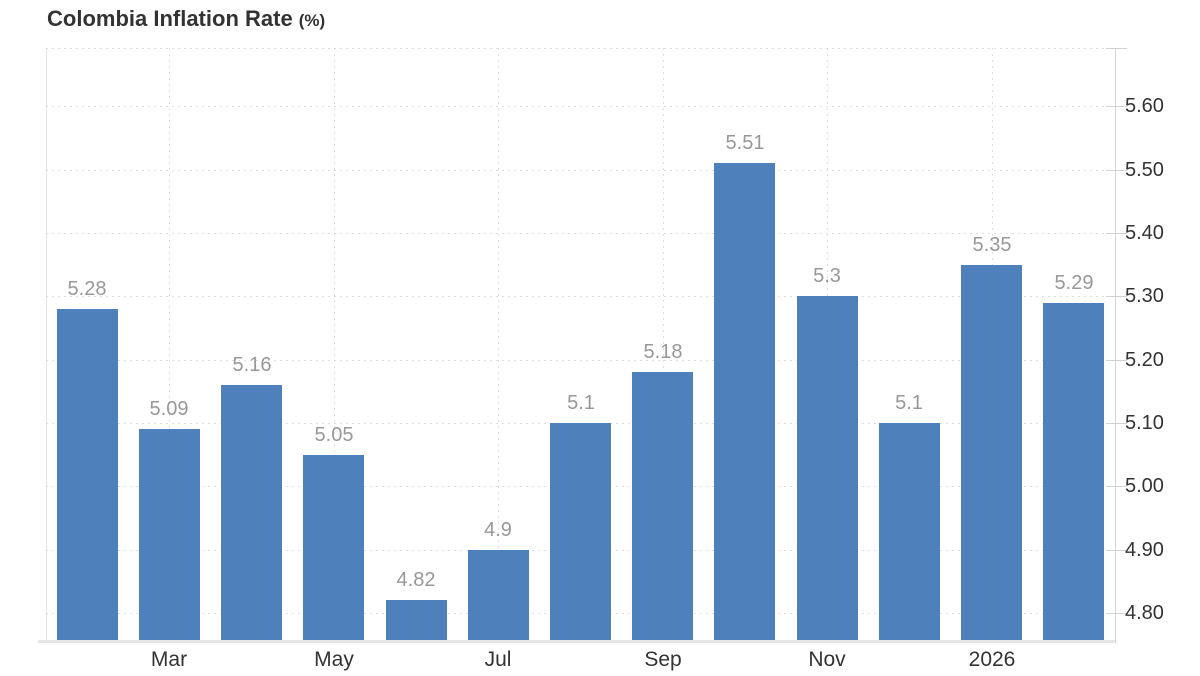 The height and width of the screenshot is (676, 1200). Describe the element at coordinates (1074, 283) in the screenshot. I see `bar-value-label: 5.29` at that location.